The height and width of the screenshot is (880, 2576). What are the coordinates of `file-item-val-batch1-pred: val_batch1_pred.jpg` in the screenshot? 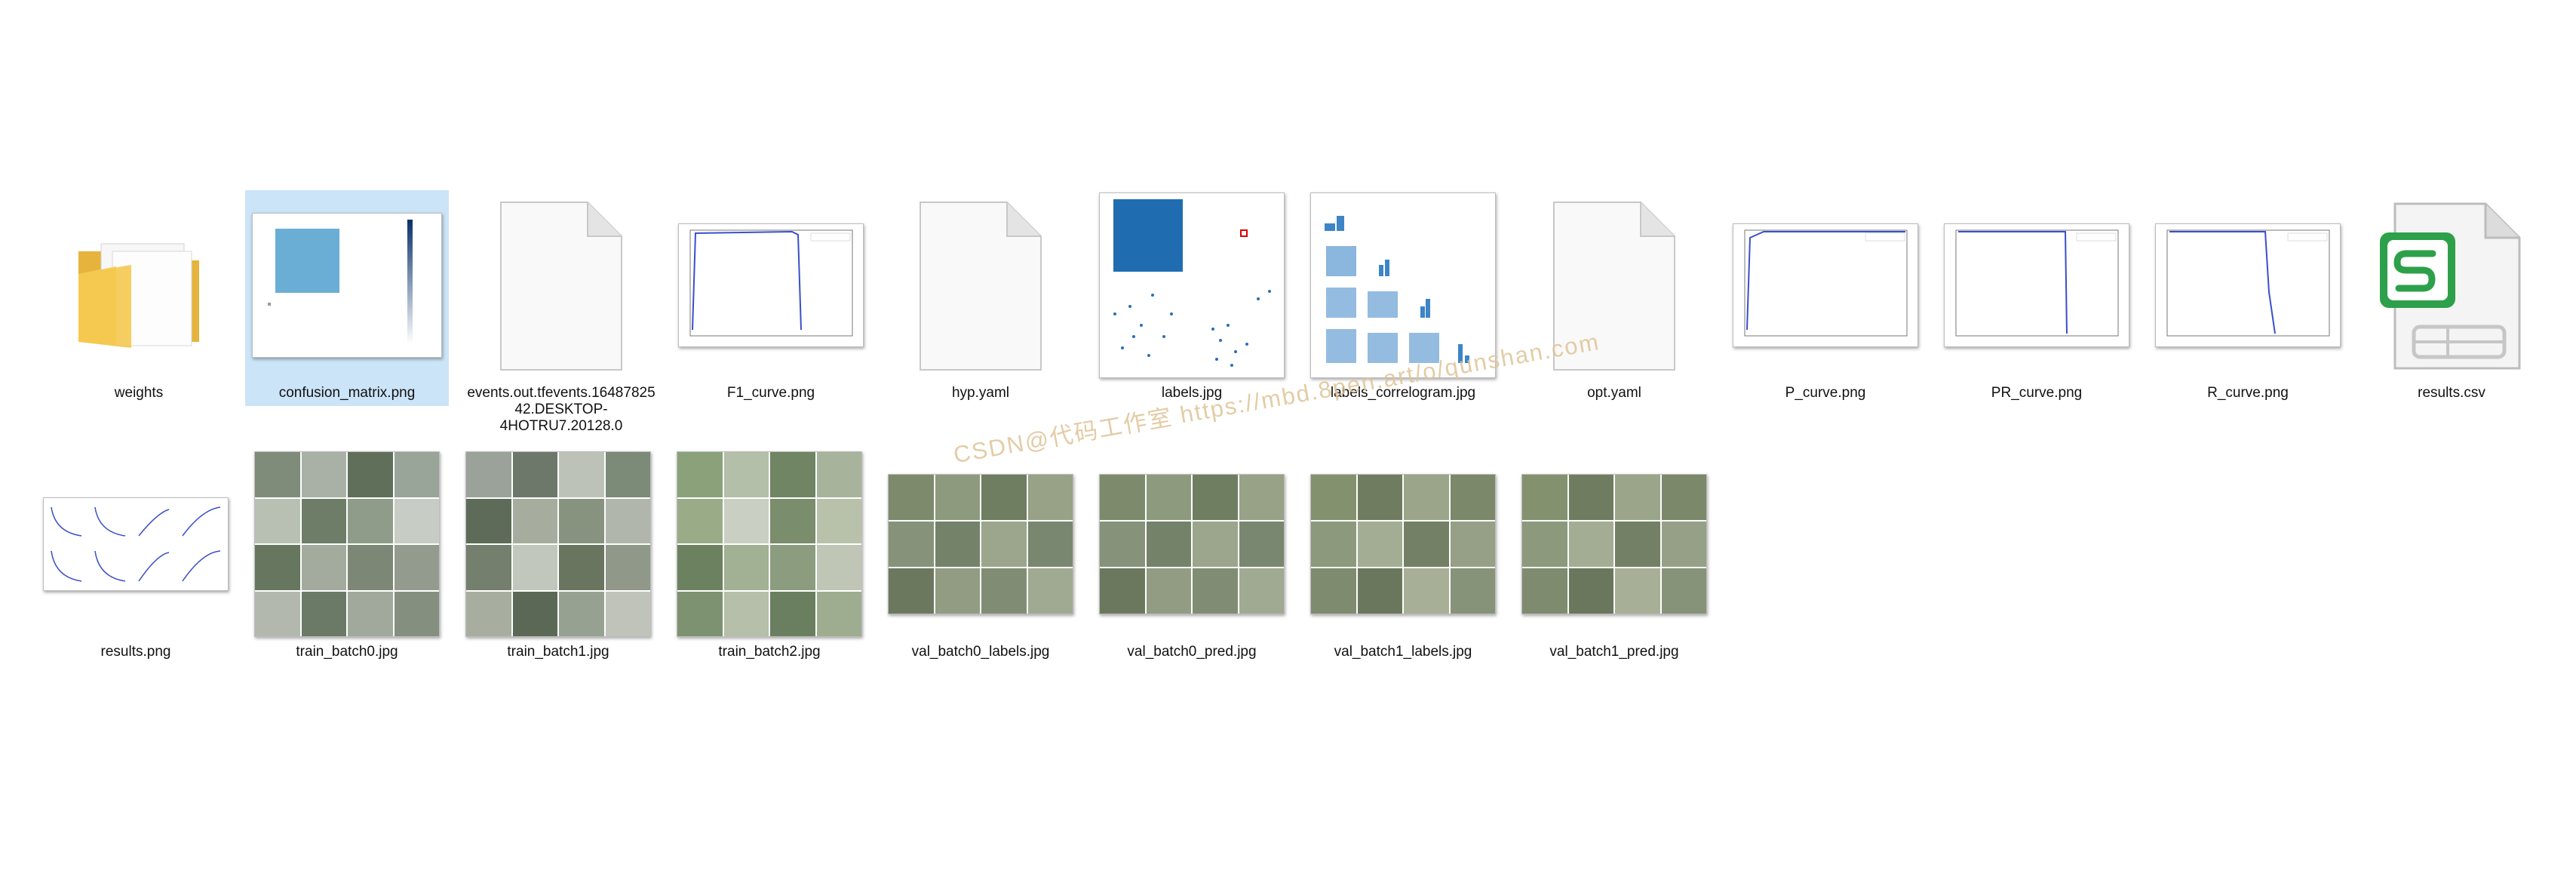 It's located at (1614, 554).